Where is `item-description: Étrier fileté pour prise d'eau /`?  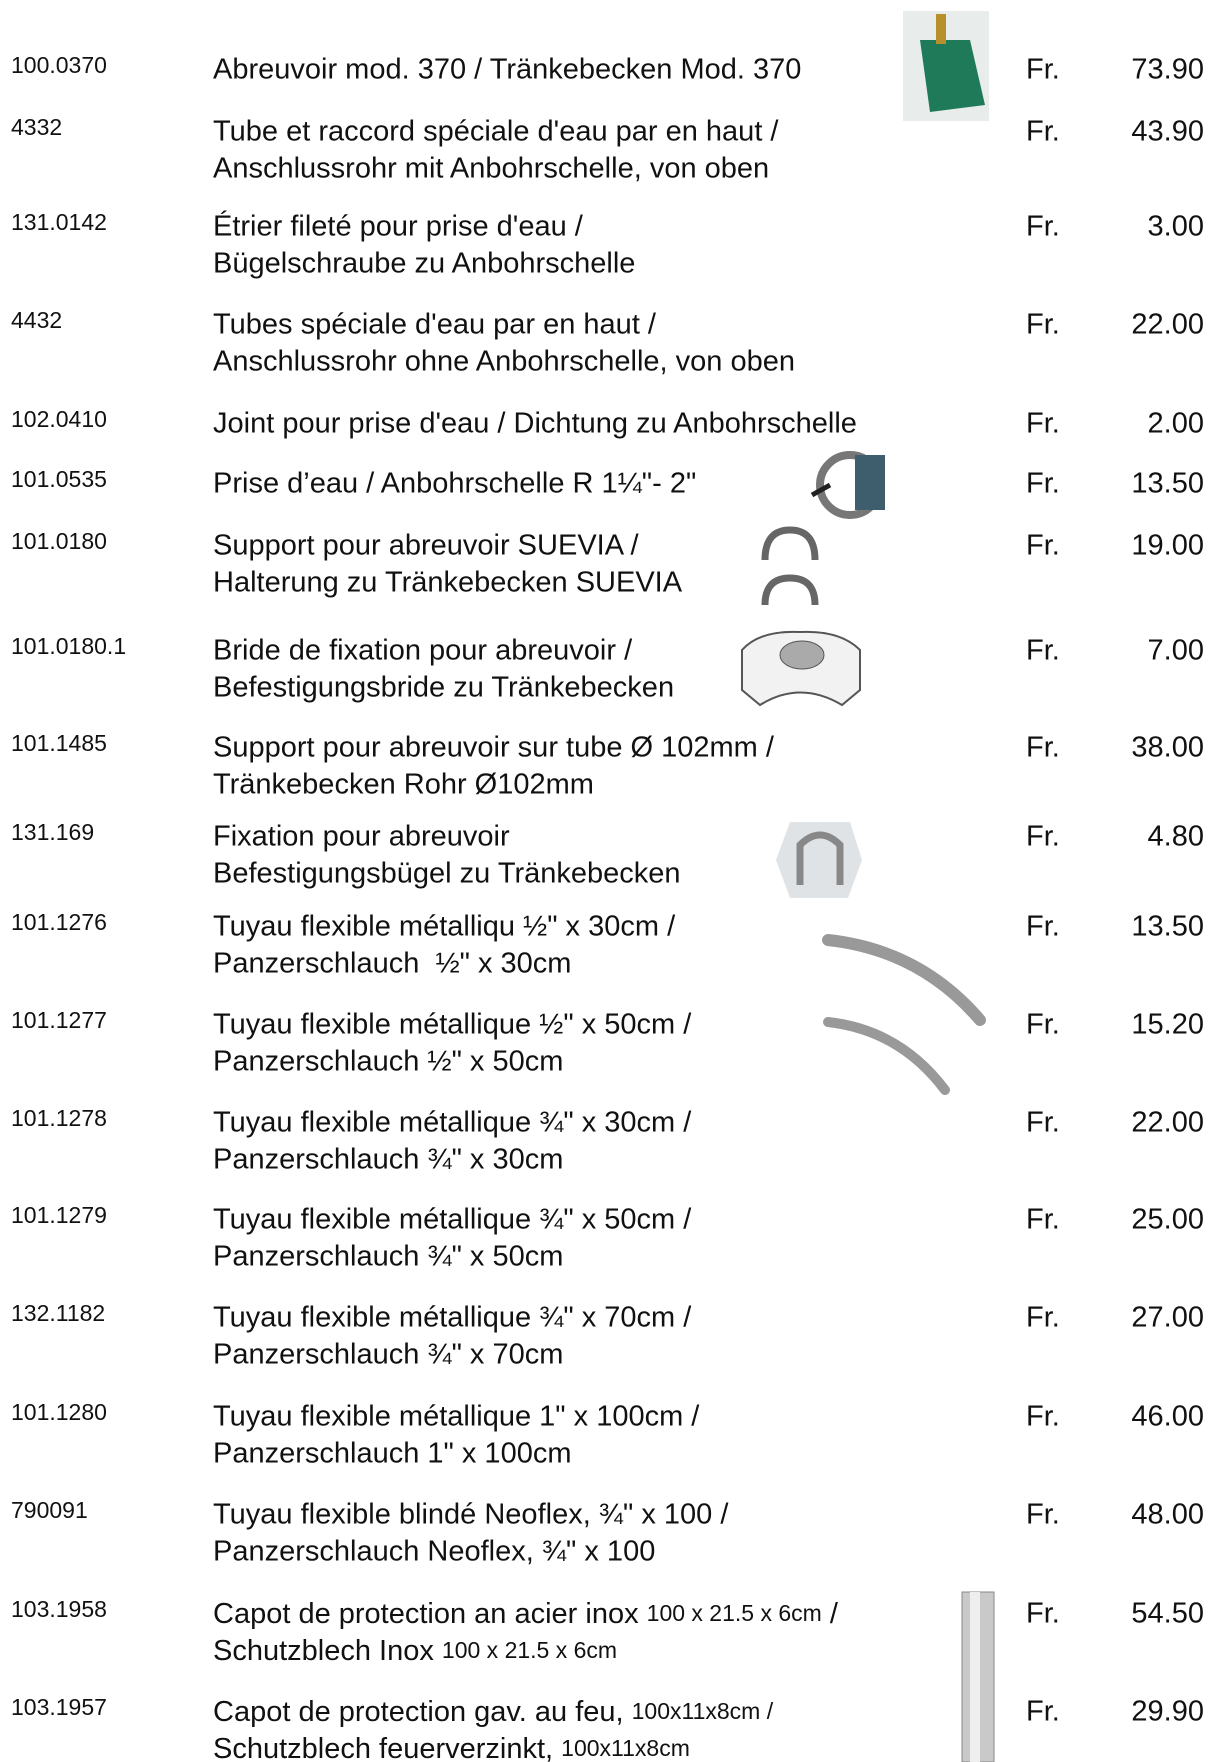 item-description: Étrier fileté pour prise d'eau / is located at coordinates (398, 226).